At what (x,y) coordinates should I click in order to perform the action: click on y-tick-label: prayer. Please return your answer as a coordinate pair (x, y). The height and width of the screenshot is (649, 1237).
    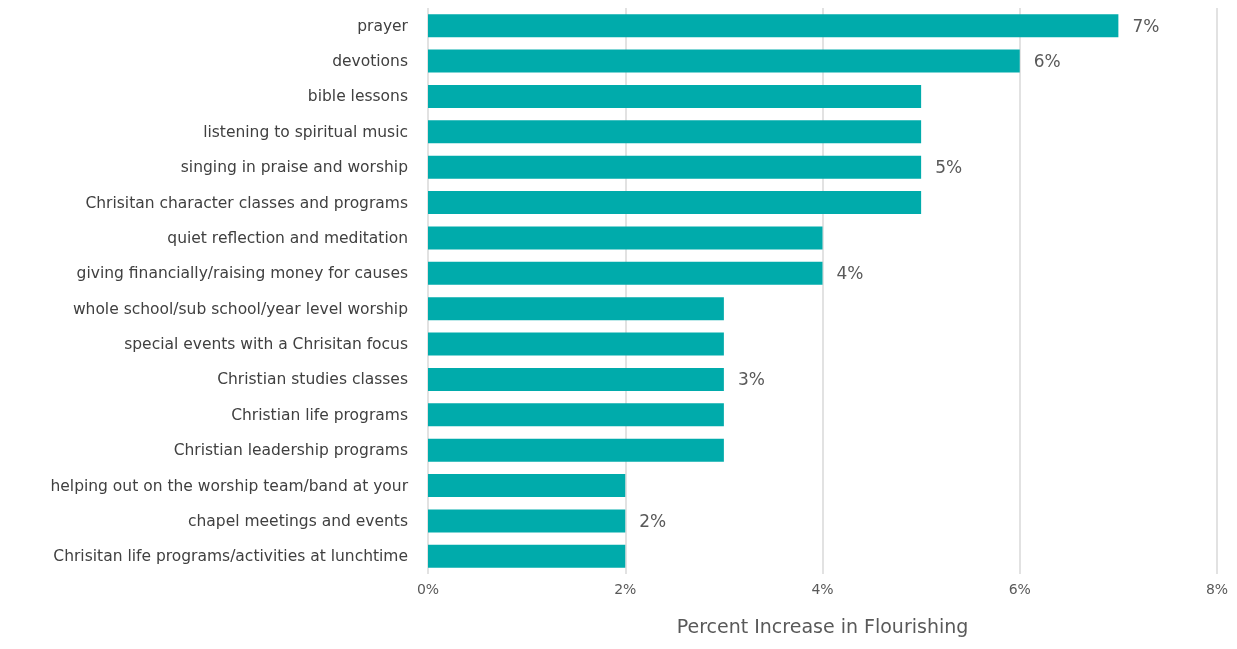
    Looking at the image, I should click on (383, 25).